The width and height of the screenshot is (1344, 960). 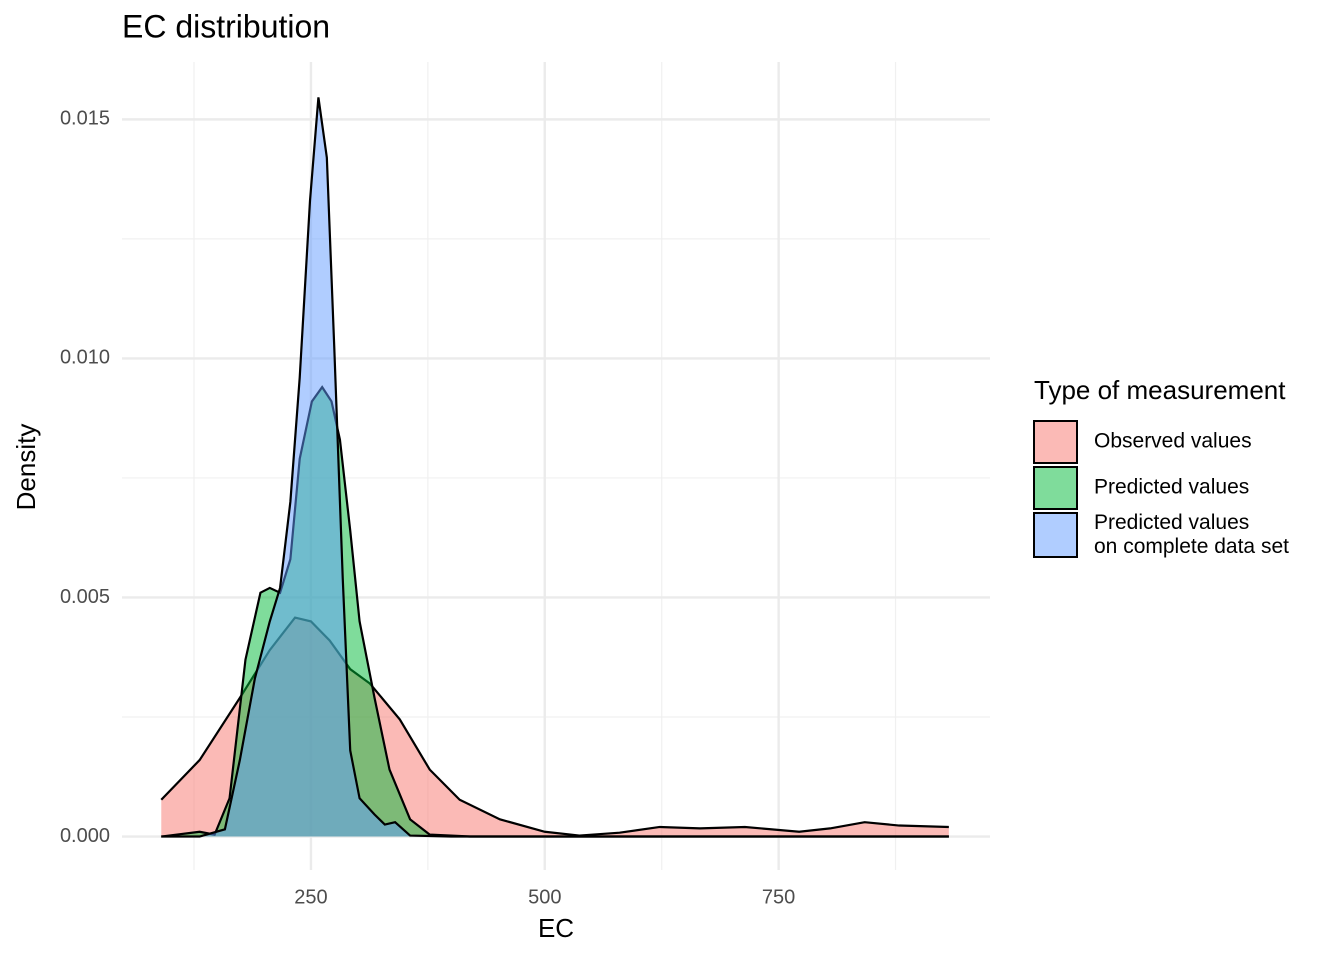 I want to click on x-tick-label: 750, so click(x=778, y=897).